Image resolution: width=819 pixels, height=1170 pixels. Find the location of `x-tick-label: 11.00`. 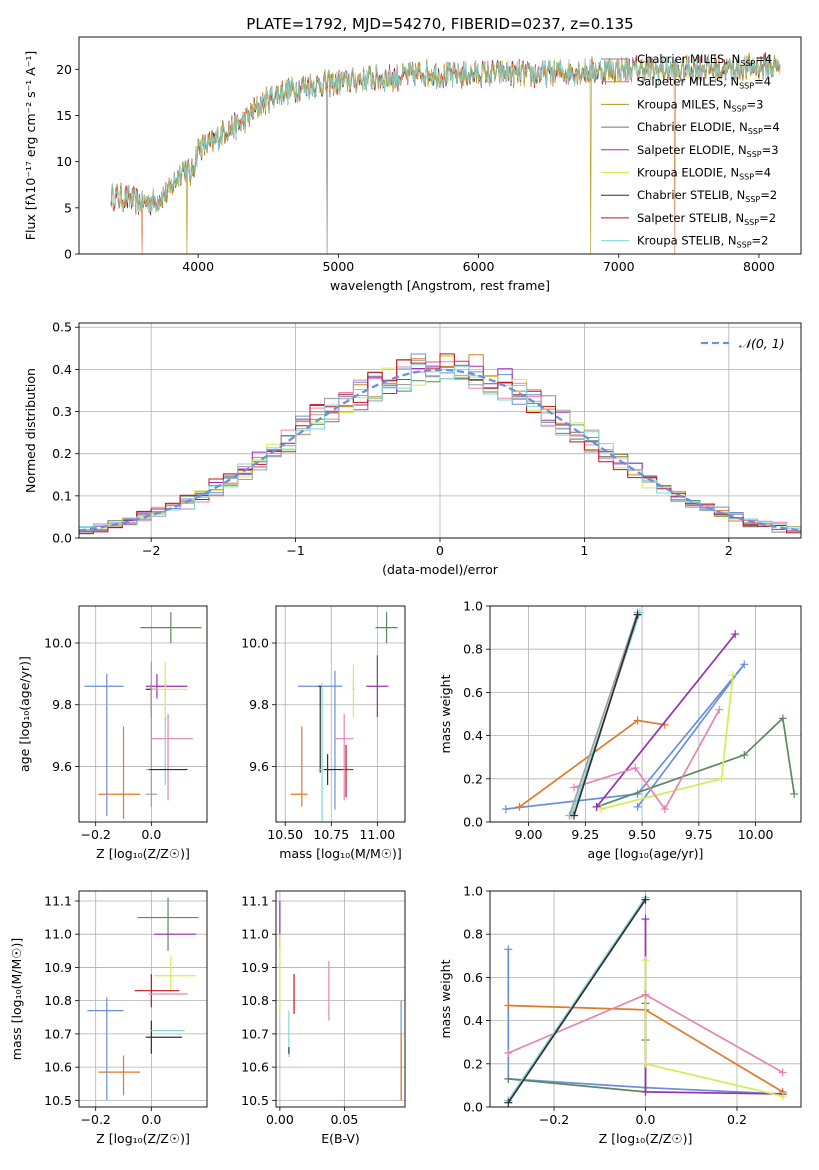

x-tick-label: 11.00 is located at coordinates (377, 834).